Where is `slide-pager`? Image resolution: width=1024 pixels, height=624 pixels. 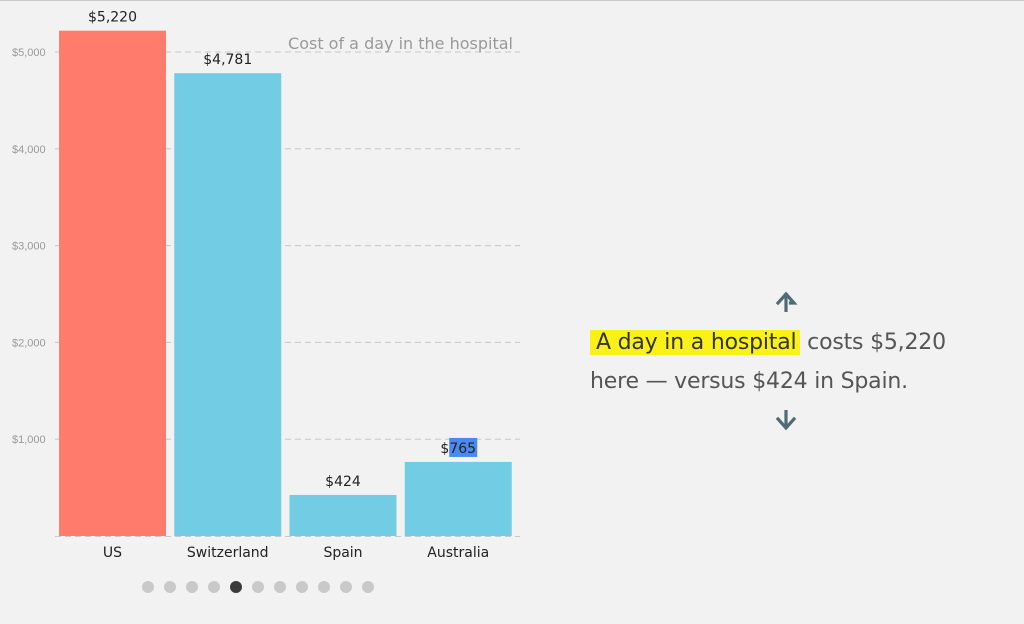
slide-pager is located at coordinates (258, 587).